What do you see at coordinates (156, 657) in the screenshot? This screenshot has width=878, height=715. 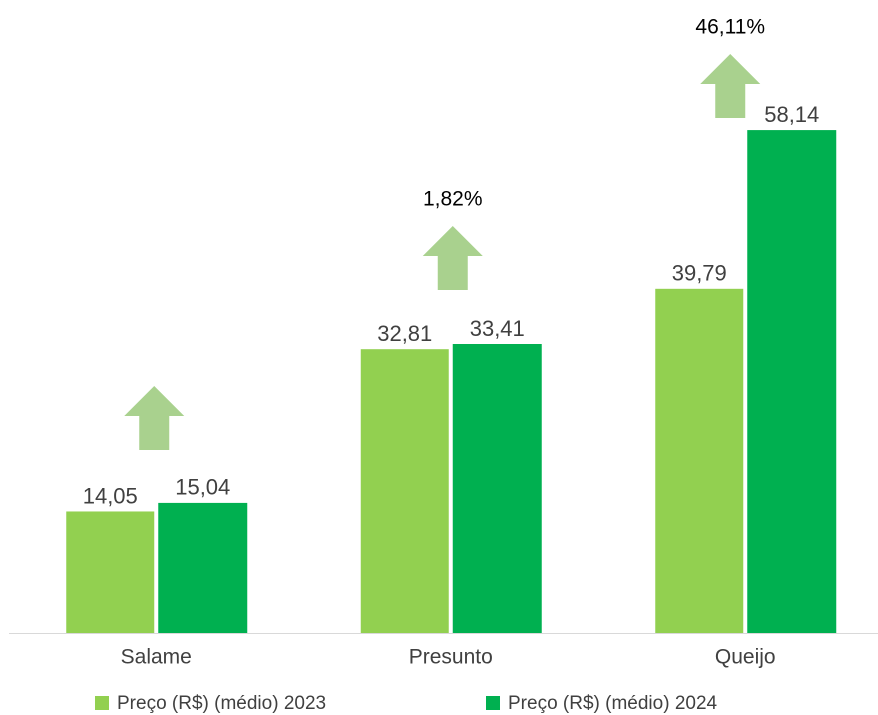 I see `x-tick-label: Salame` at bounding box center [156, 657].